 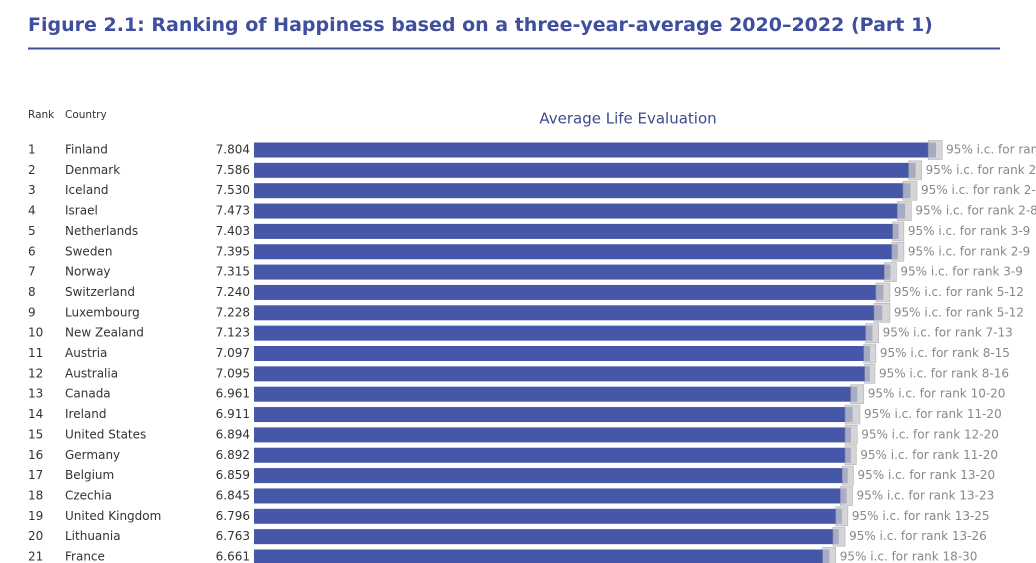 I want to click on value-label: 7.123, so click(x=233, y=333).